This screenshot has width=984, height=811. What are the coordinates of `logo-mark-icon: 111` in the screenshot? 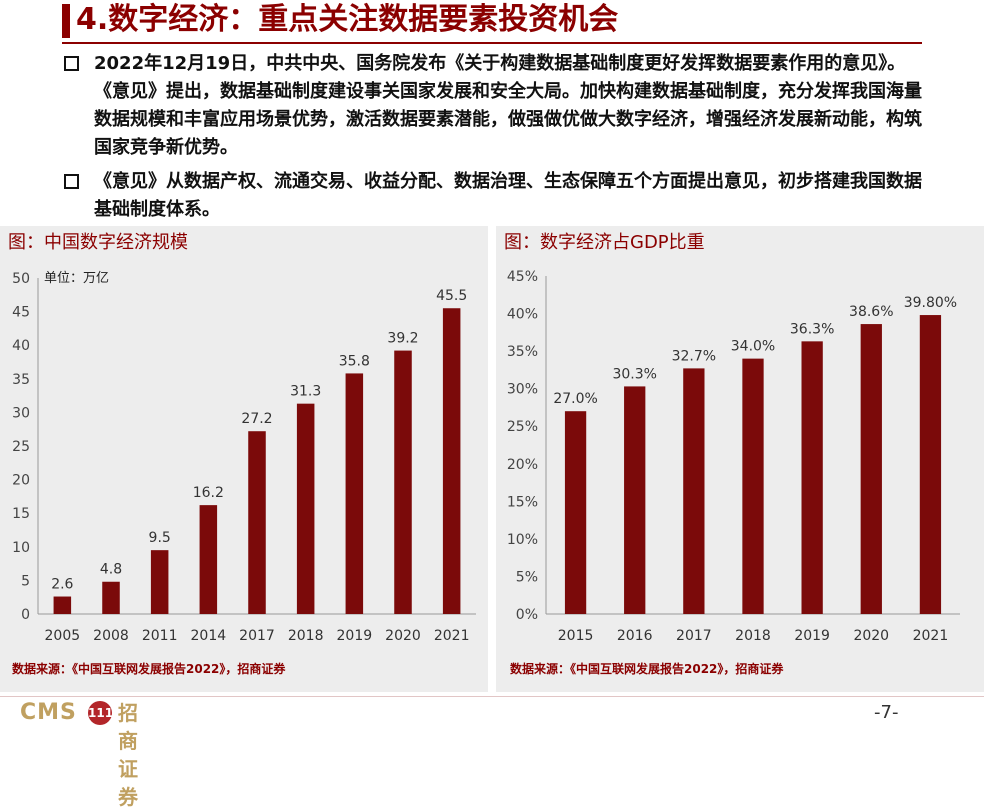 It's located at (100, 713).